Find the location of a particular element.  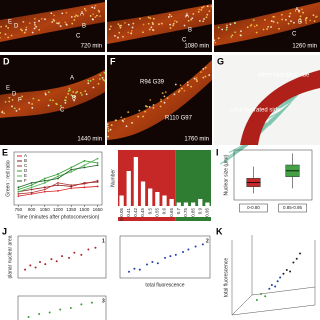

timestamp: 720 min is located at coordinates (91, 47).